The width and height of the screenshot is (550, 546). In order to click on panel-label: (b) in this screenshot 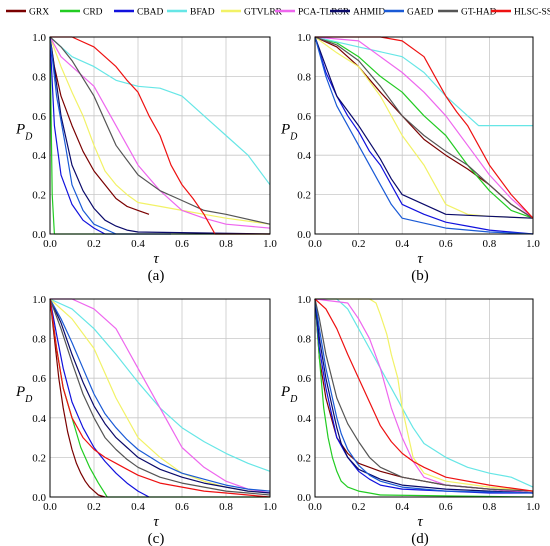, I will do `click(420, 276)`.